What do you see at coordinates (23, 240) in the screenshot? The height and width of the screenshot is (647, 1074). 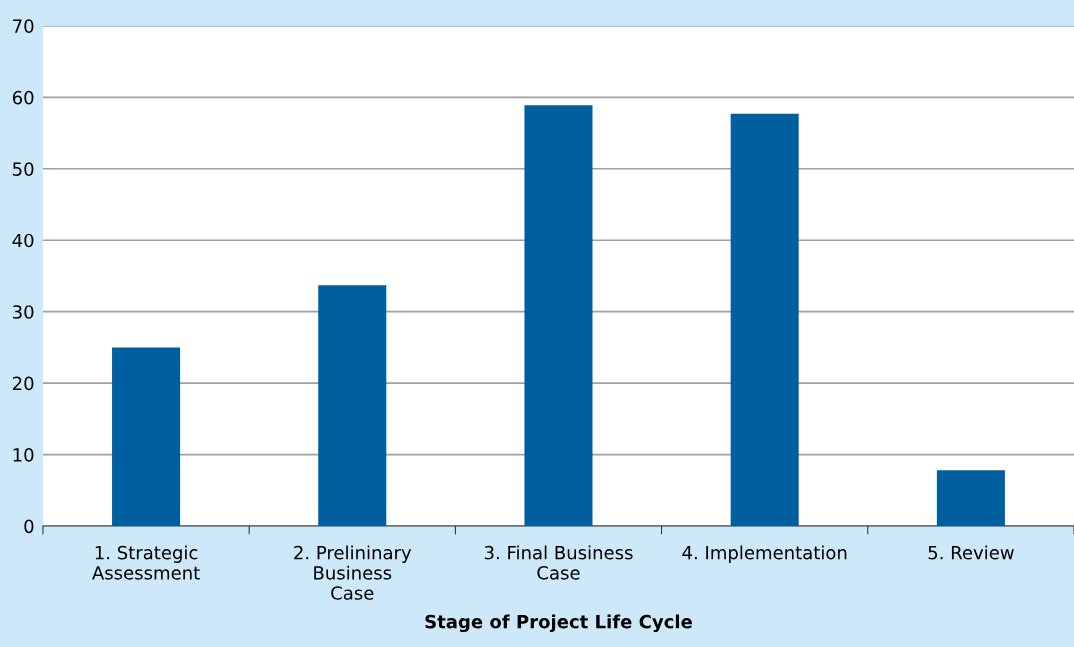 I see `y-tick-label: 40` at bounding box center [23, 240].